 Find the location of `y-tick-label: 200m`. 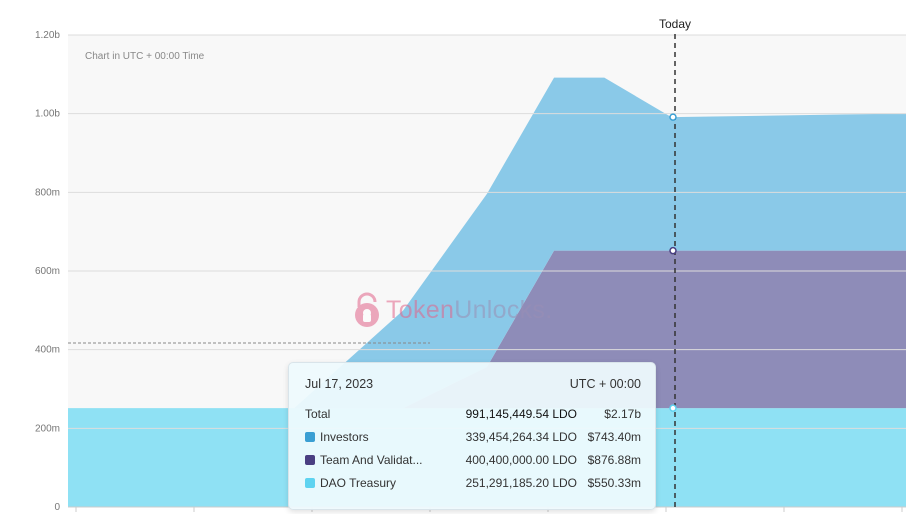

y-tick-label: 200m is located at coordinates (47, 428).